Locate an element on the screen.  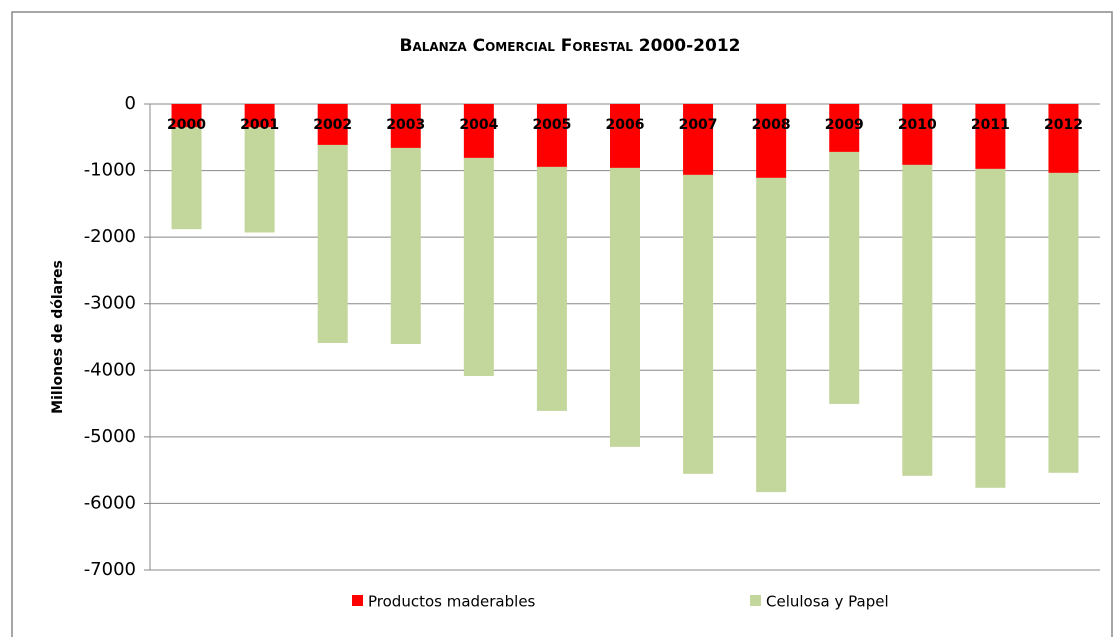
x-tick-label: 2003 is located at coordinates (405, 125).